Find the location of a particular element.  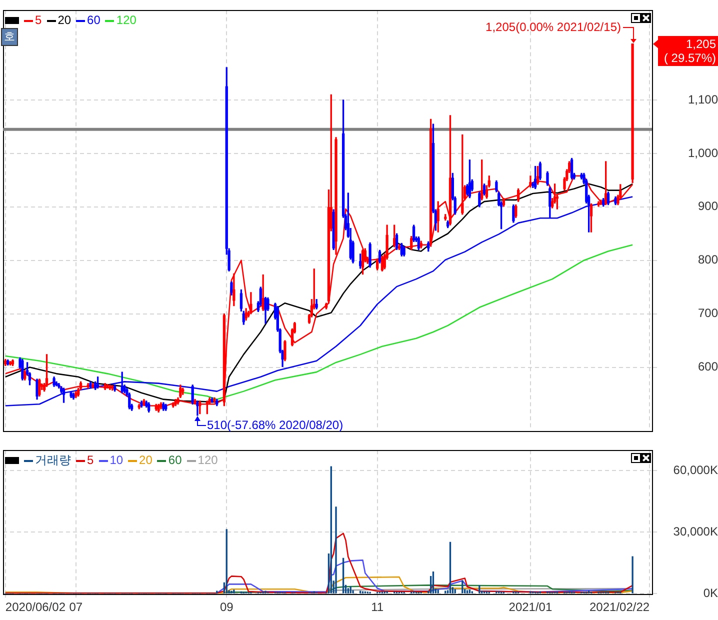

y-tick-label: 900 is located at coordinates (708, 206).